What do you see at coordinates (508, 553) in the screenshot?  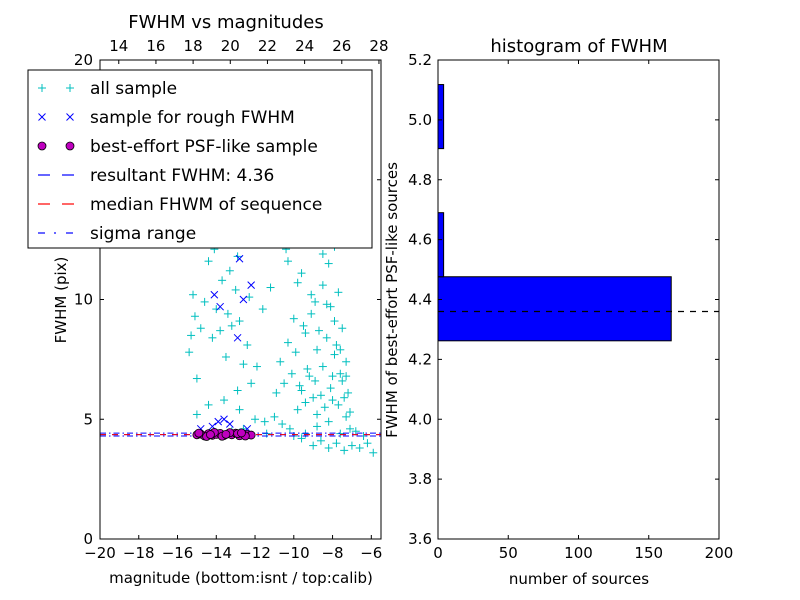 I see `right-x-tick-label: 50` at bounding box center [508, 553].